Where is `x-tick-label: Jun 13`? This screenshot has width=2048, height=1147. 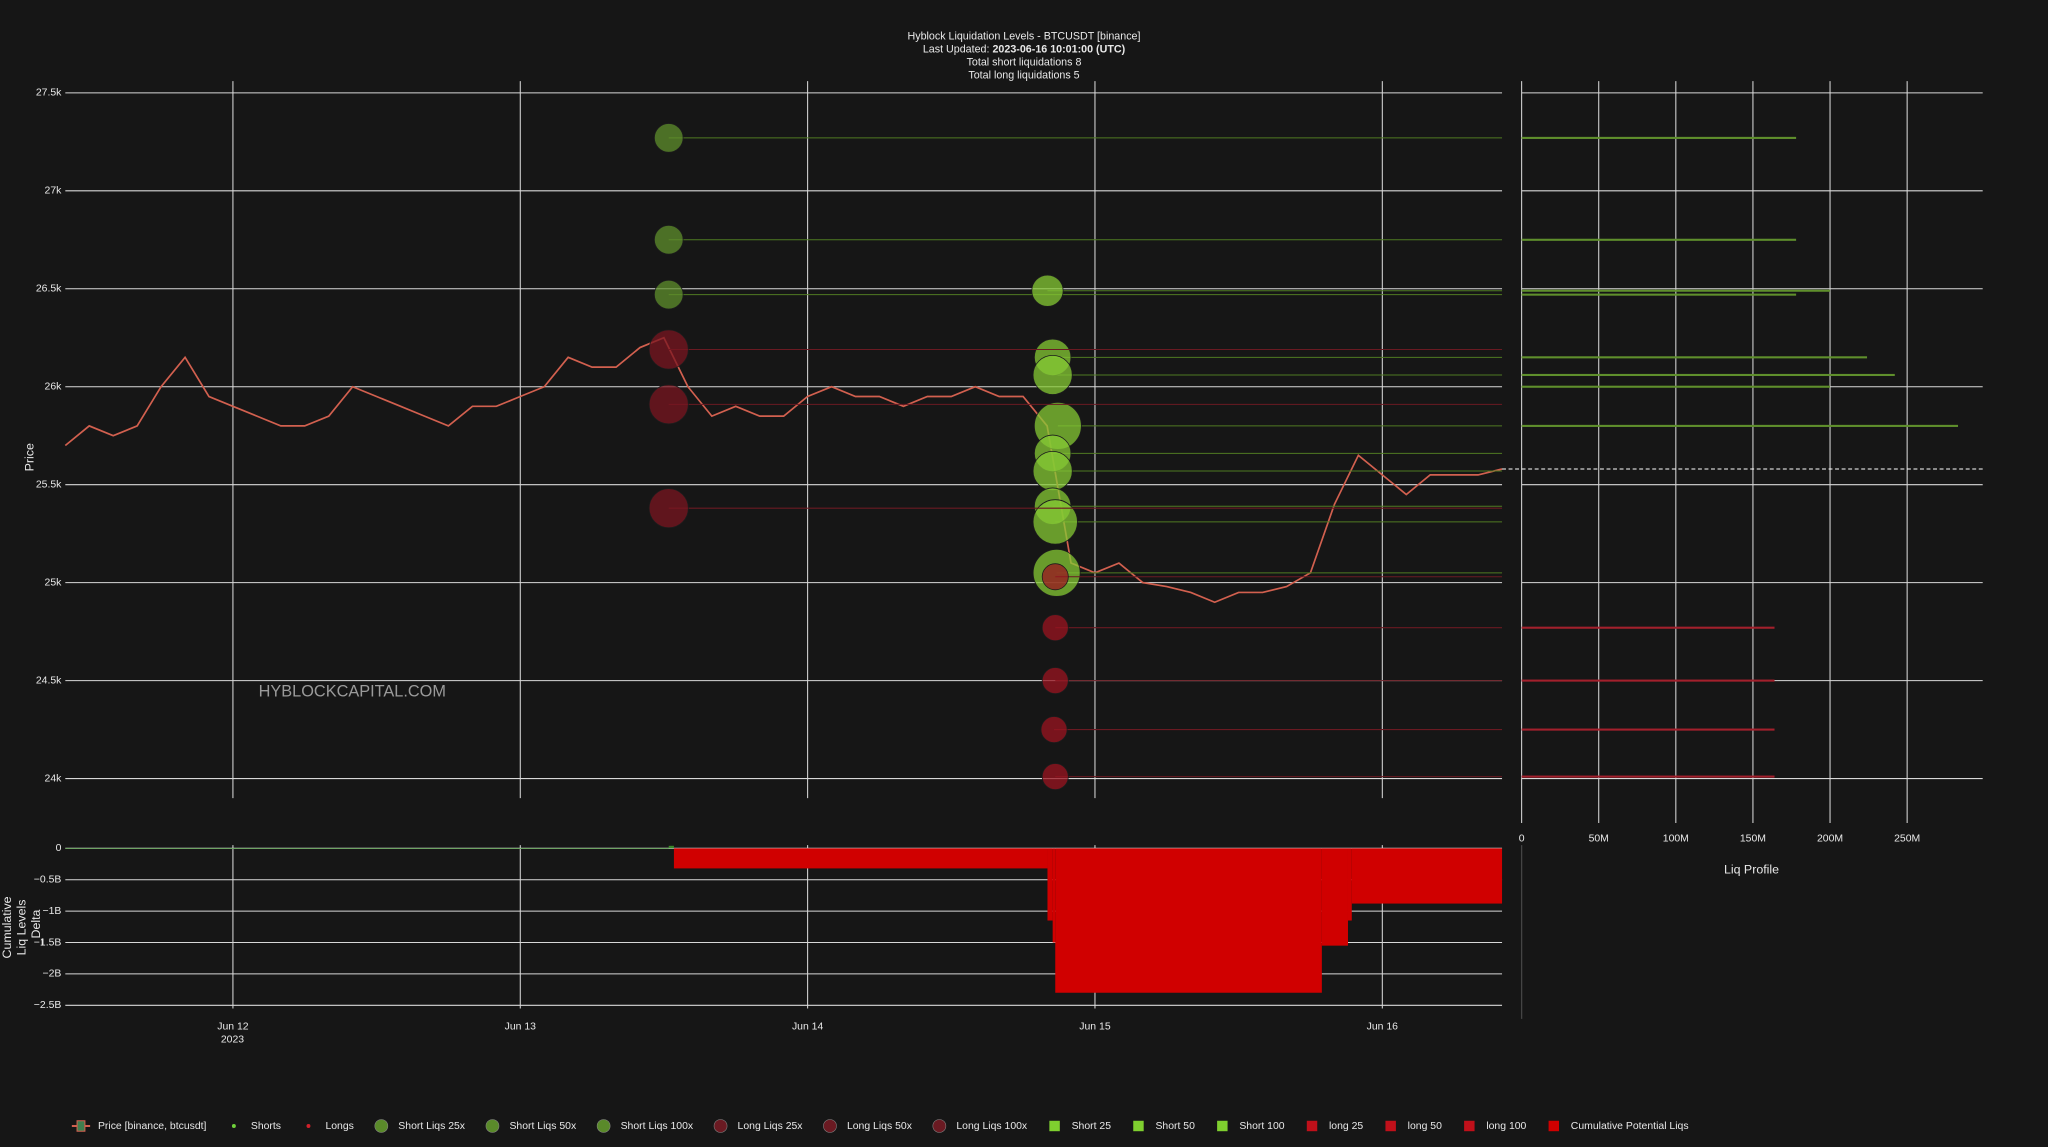
x-tick-label: Jun 13 is located at coordinates (521, 1026).